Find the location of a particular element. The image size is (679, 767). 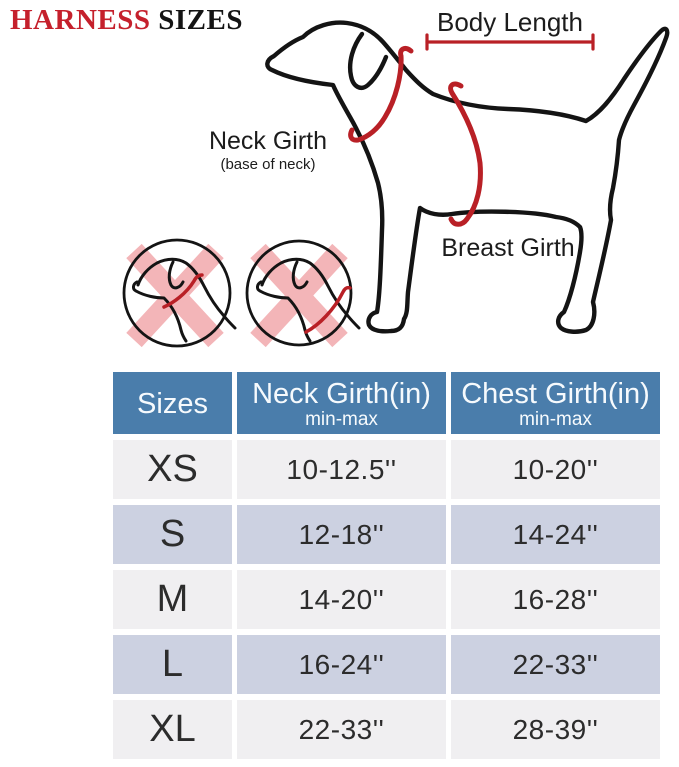

table-row: XL 22-33'' 28-39'' is located at coordinates (386, 729).